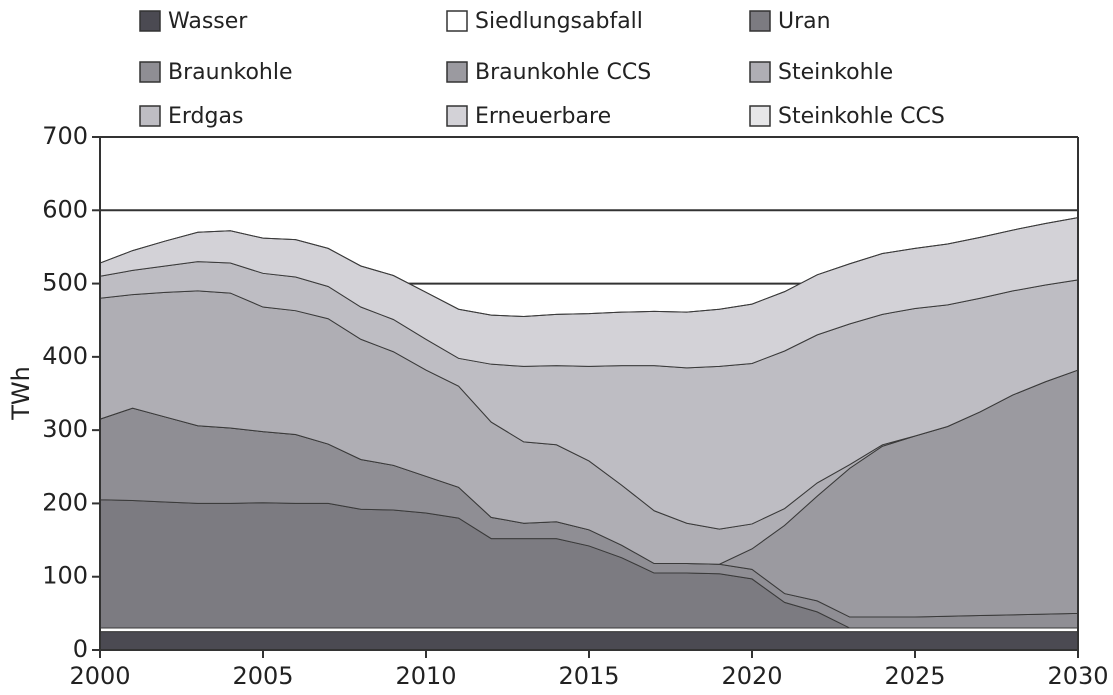 Image resolution: width=1113 pixels, height=695 pixels. What do you see at coordinates (861, 116) in the screenshot?
I see `legend-label: Steinkohle CCS` at bounding box center [861, 116].